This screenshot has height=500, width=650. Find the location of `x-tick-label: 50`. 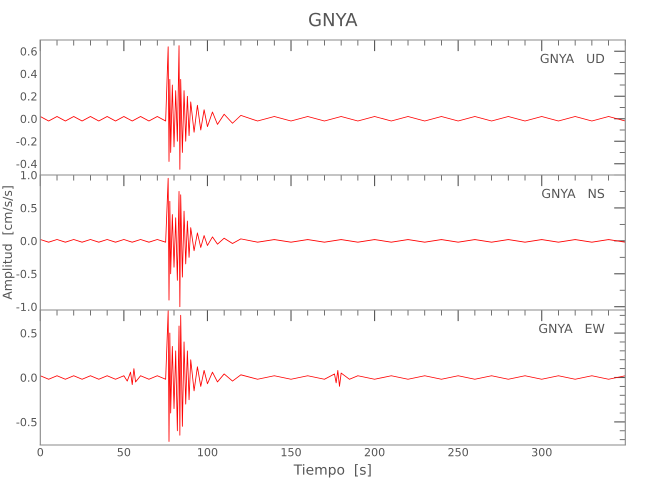

x-tick-label: 50 is located at coordinates (124, 452).